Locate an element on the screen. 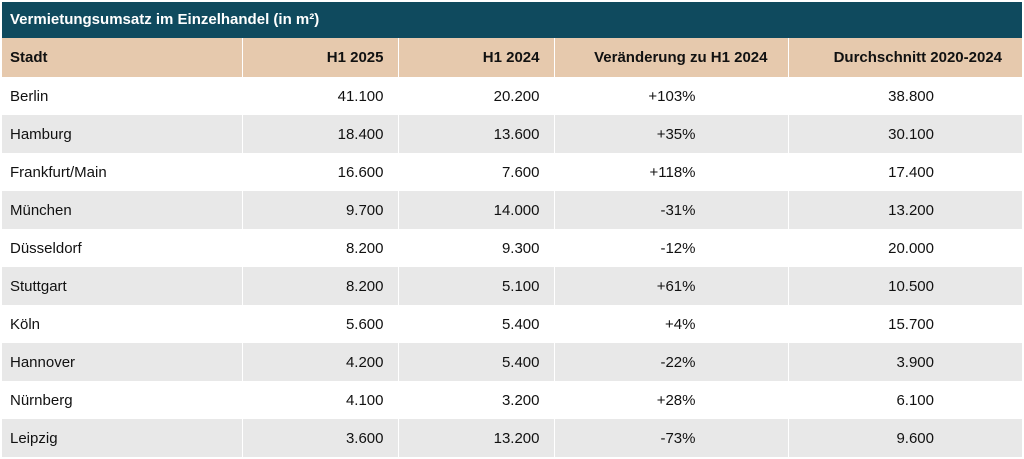 This screenshot has width=1024, height=459. cell-veraenderung: -12% is located at coordinates (670, 248).